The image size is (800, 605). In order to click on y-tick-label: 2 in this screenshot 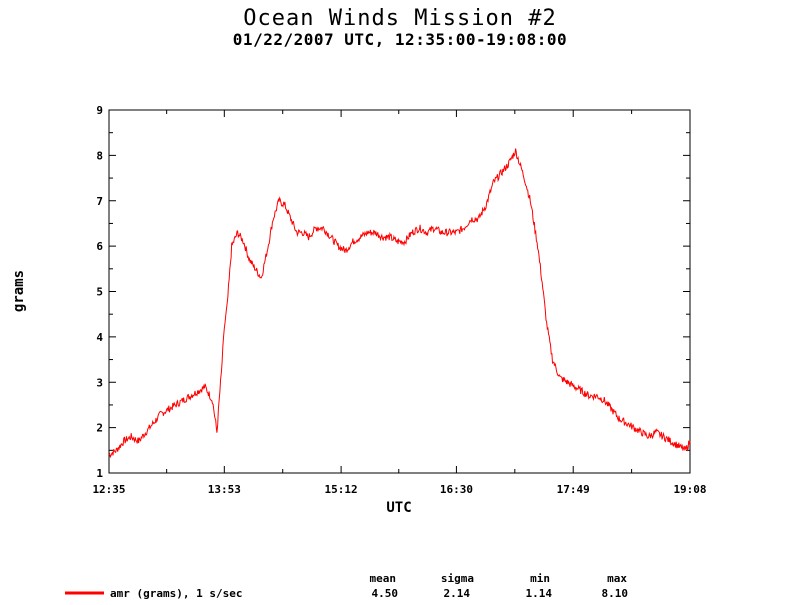, I will do `click(99, 428)`.